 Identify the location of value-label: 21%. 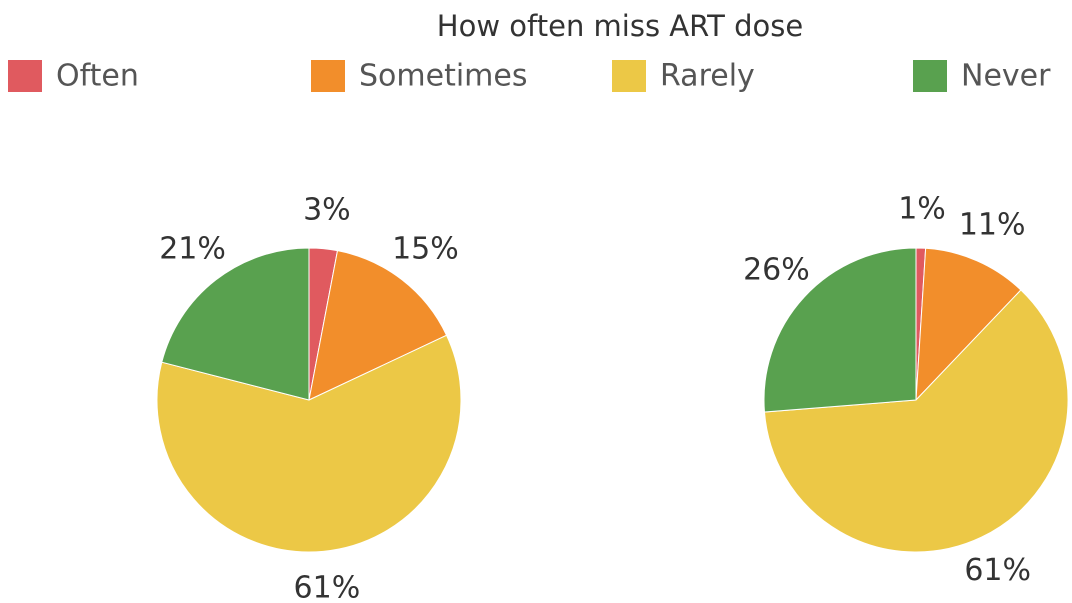
(192, 248).